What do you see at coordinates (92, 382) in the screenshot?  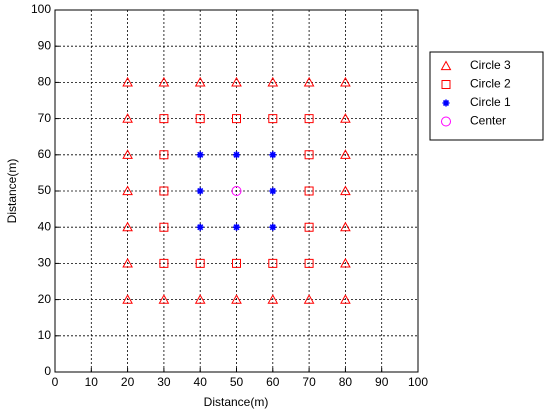 I see `x-tick-label: 10` at bounding box center [92, 382].